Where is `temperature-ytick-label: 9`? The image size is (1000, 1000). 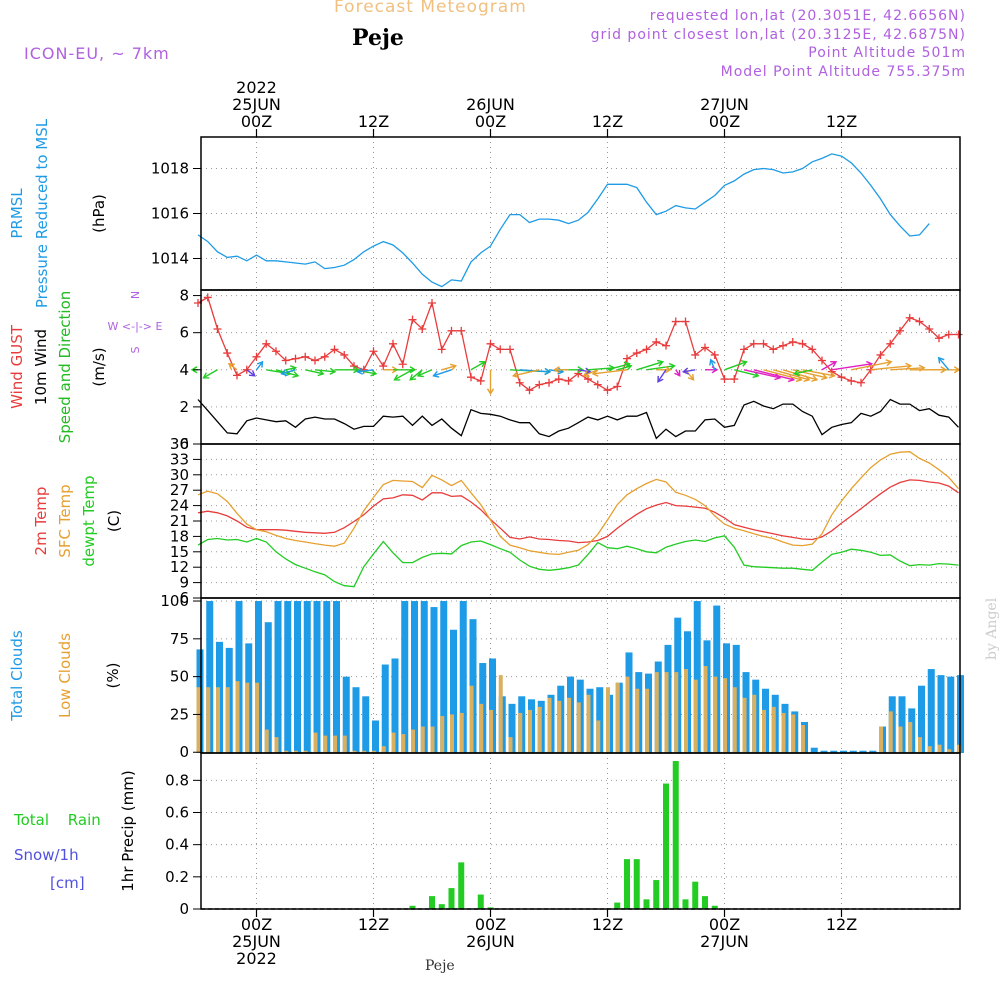 temperature-ytick-label: 9 is located at coordinates (184, 583).